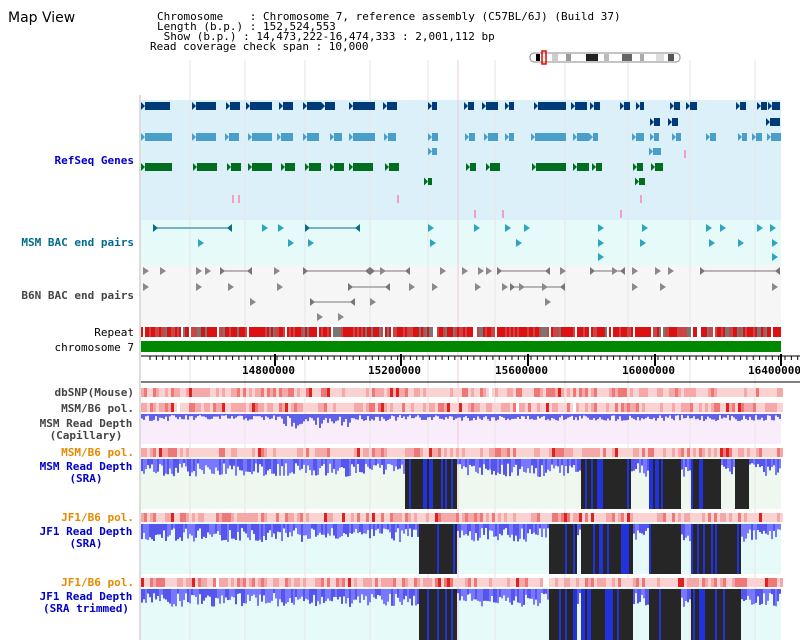 The width and height of the screenshot is (800, 640). What do you see at coordinates (86, 435) in the screenshot?
I see `msm-capillary-line2: (Capillary)` at bounding box center [86, 435].